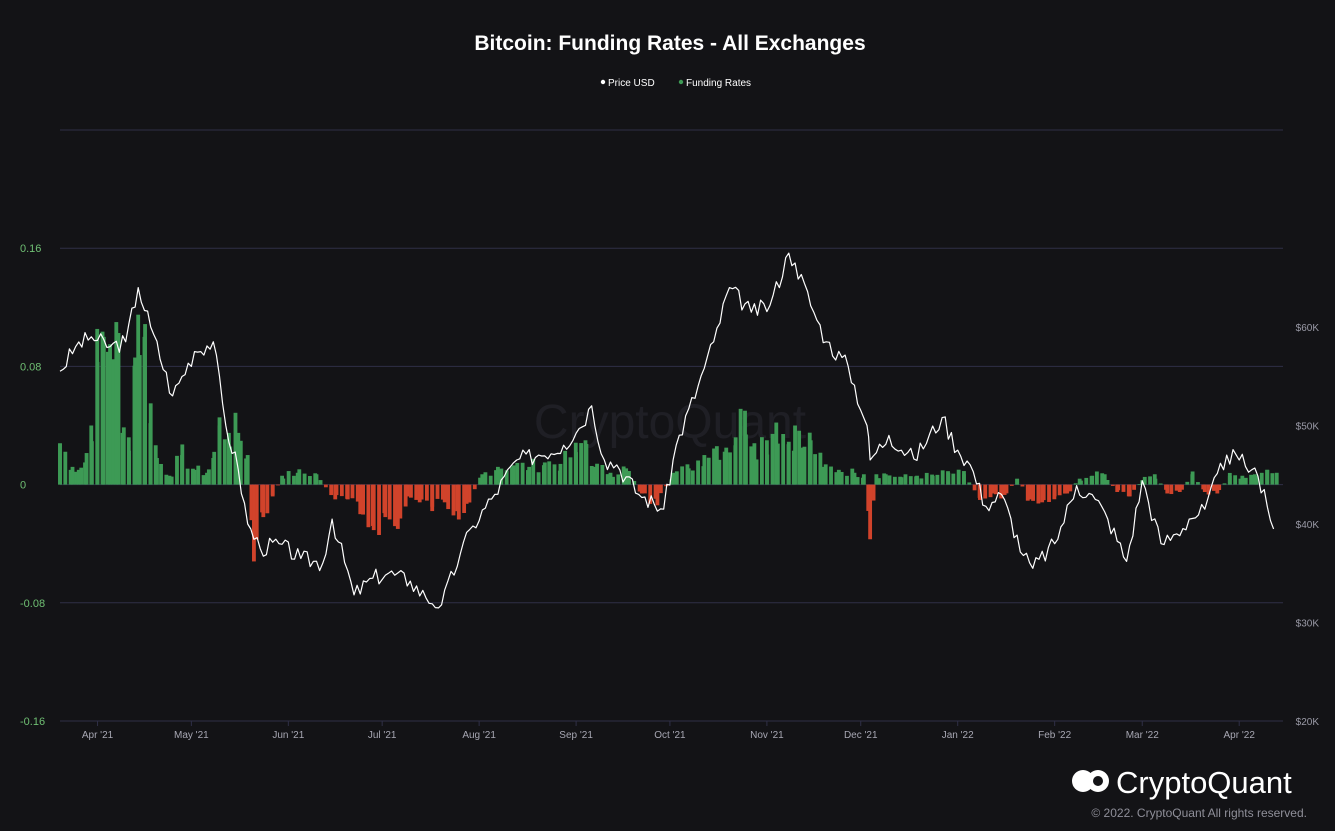 The height and width of the screenshot is (831, 1335). Describe the element at coordinates (288, 735) in the screenshot. I see `x-tick-label: Jun '21` at that location.